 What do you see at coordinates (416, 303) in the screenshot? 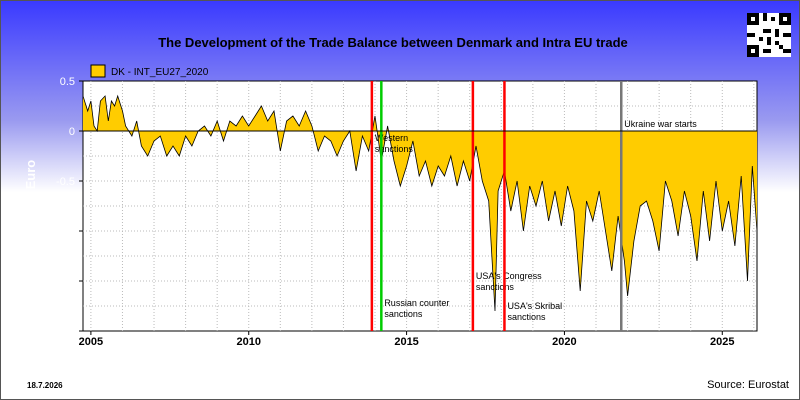
I see `event-label-line: Russian counter` at bounding box center [416, 303].